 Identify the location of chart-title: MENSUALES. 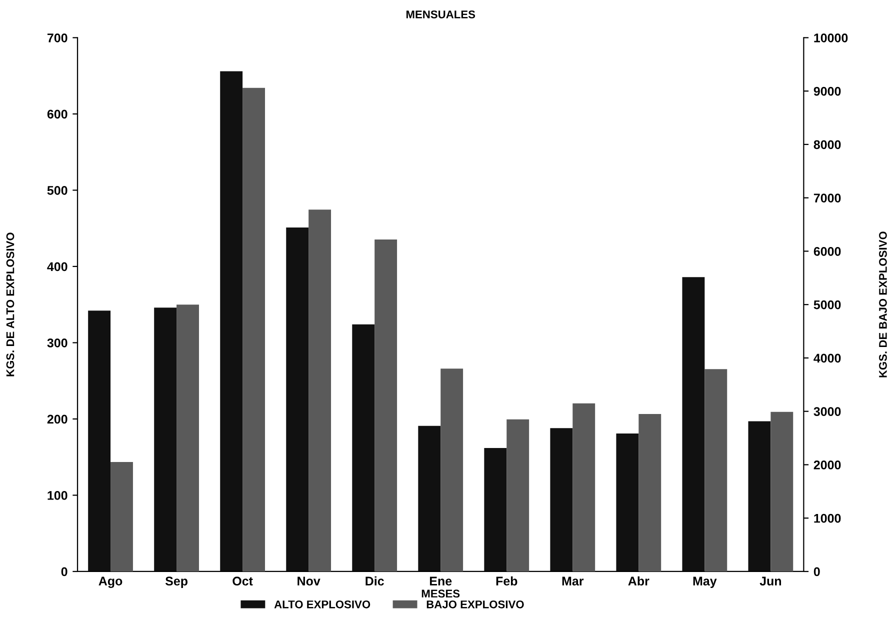
(441, 14).